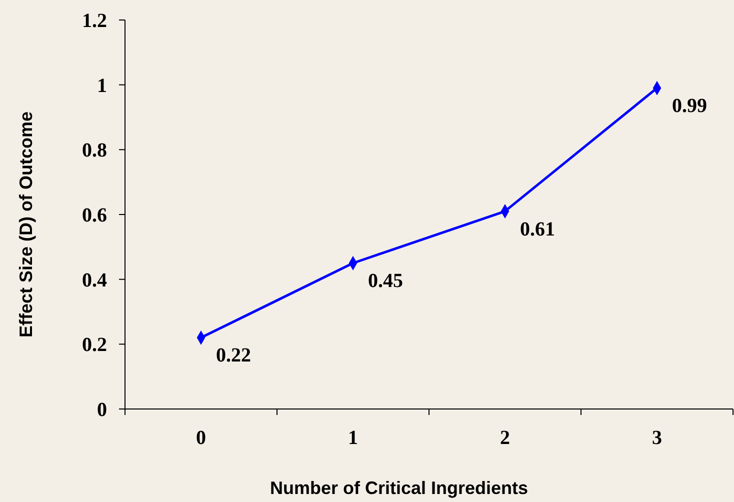 This screenshot has width=734, height=502. What do you see at coordinates (201, 438) in the screenshot?
I see `x-tick-label: 0` at bounding box center [201, 438].